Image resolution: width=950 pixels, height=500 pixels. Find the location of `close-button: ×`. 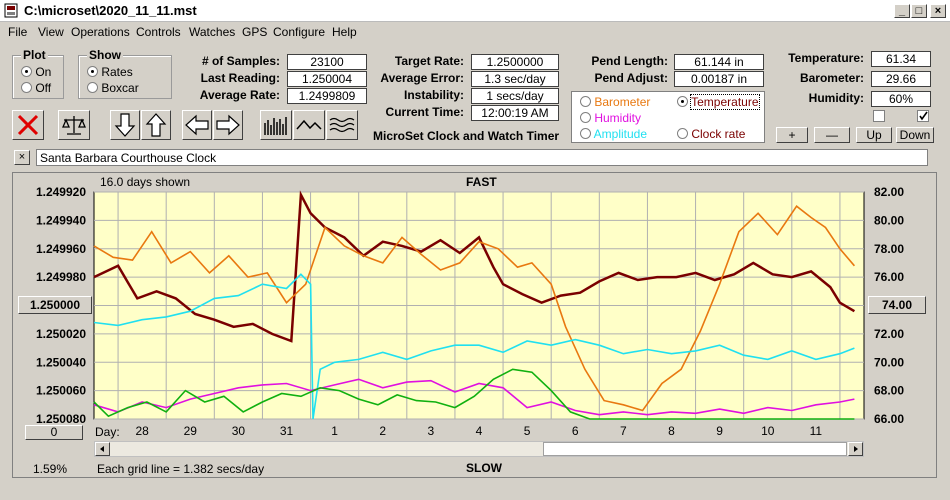

close-button: × is located at coordinates (938, 11).